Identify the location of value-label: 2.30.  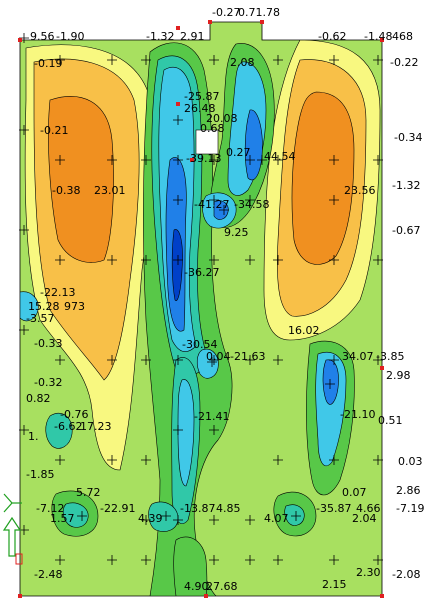
(368, 572).